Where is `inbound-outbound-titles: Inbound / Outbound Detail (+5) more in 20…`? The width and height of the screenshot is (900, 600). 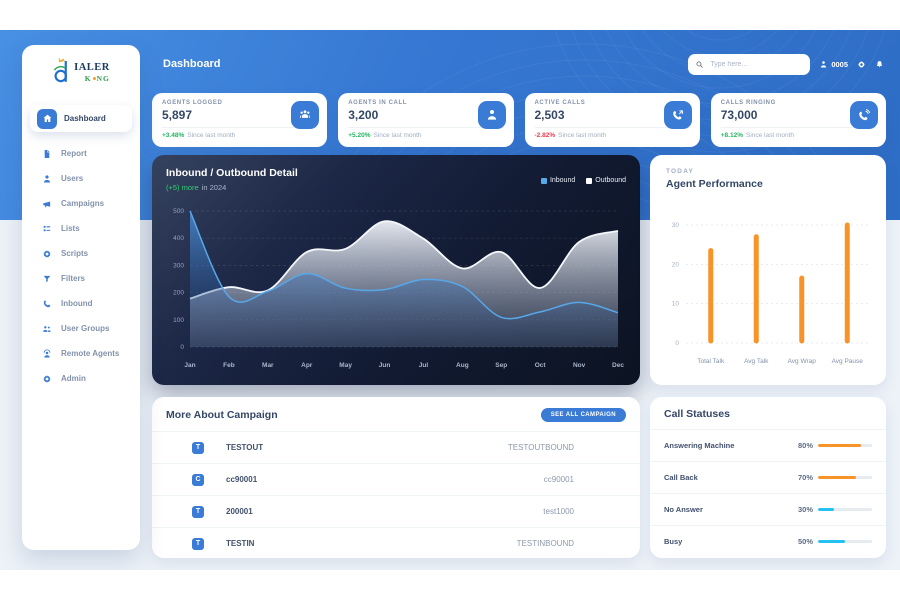
inbound-outbound-titles: Inbound / Outbound Detail (+5) more in 20… is located at coordinates (232, 179).